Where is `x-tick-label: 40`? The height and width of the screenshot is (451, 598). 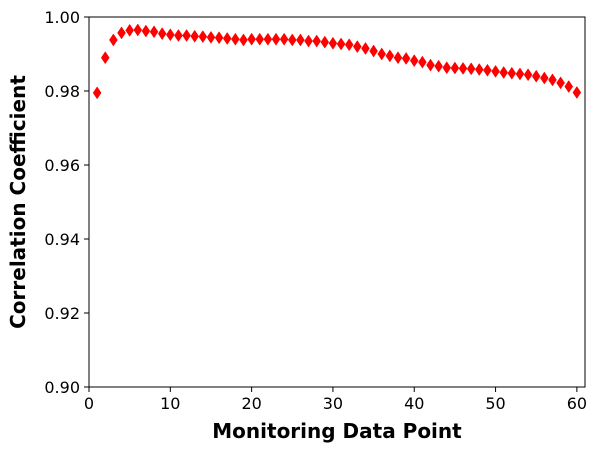 x-tick-label: 40 is located at coordinates (414, 403).